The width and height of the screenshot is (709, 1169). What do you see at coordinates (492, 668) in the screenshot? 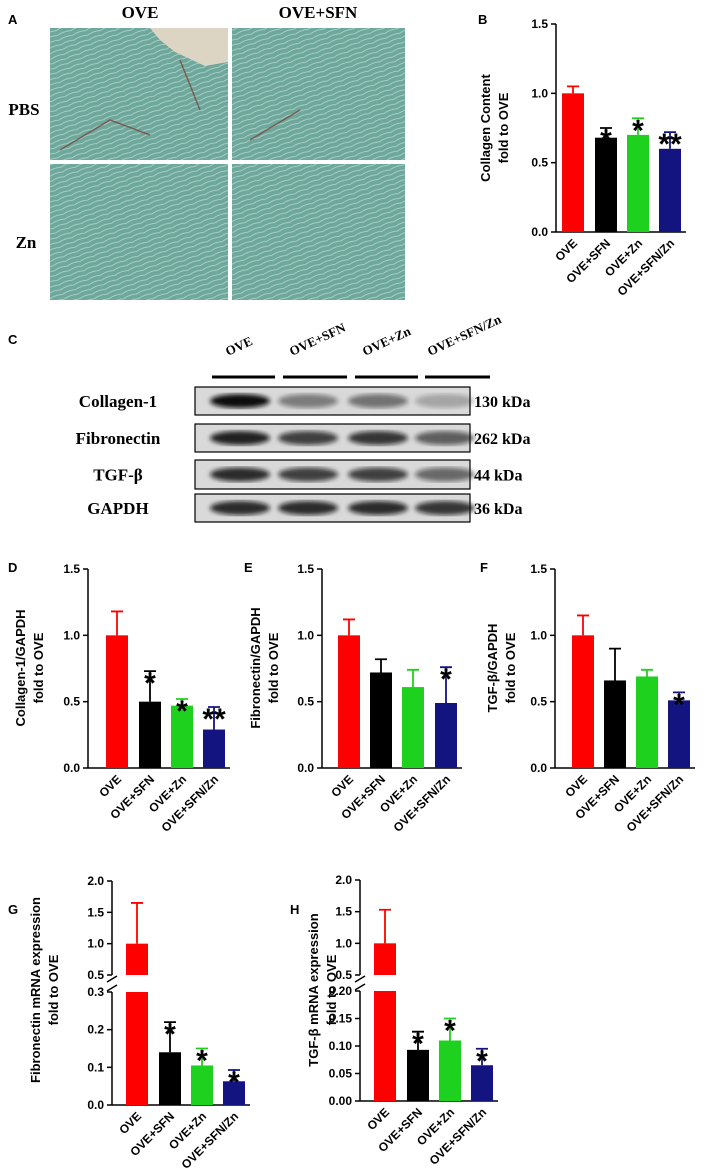
I see `y-axis-label: TGF-β/GAPDH` at bounding box center [492, 668].